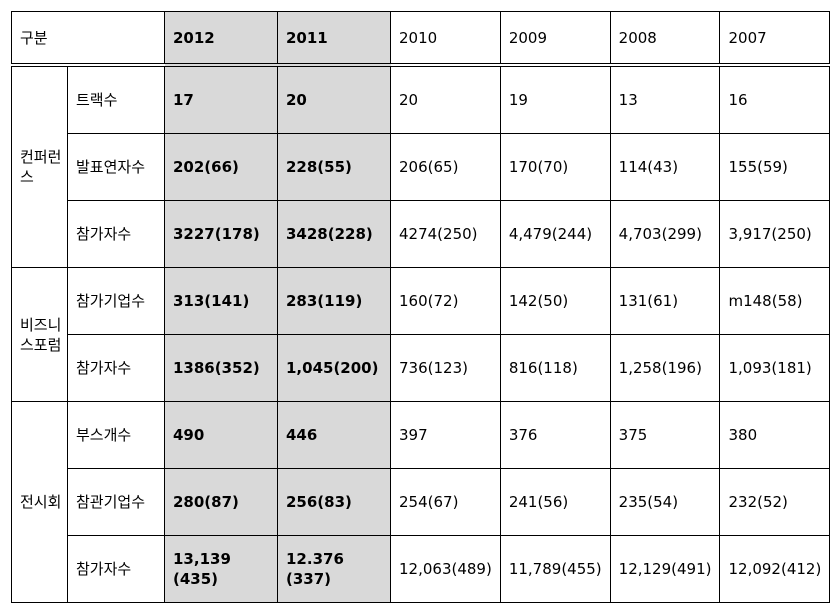  I want to click on cell-2007: 155(59), so click(775, 167).